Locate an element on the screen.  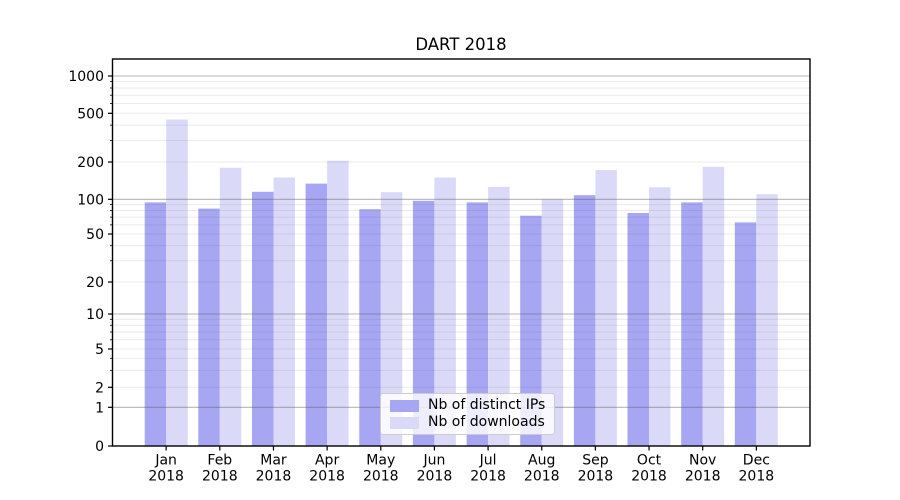
bar-sep-distinct-ips is located at coordinates (584, 320).